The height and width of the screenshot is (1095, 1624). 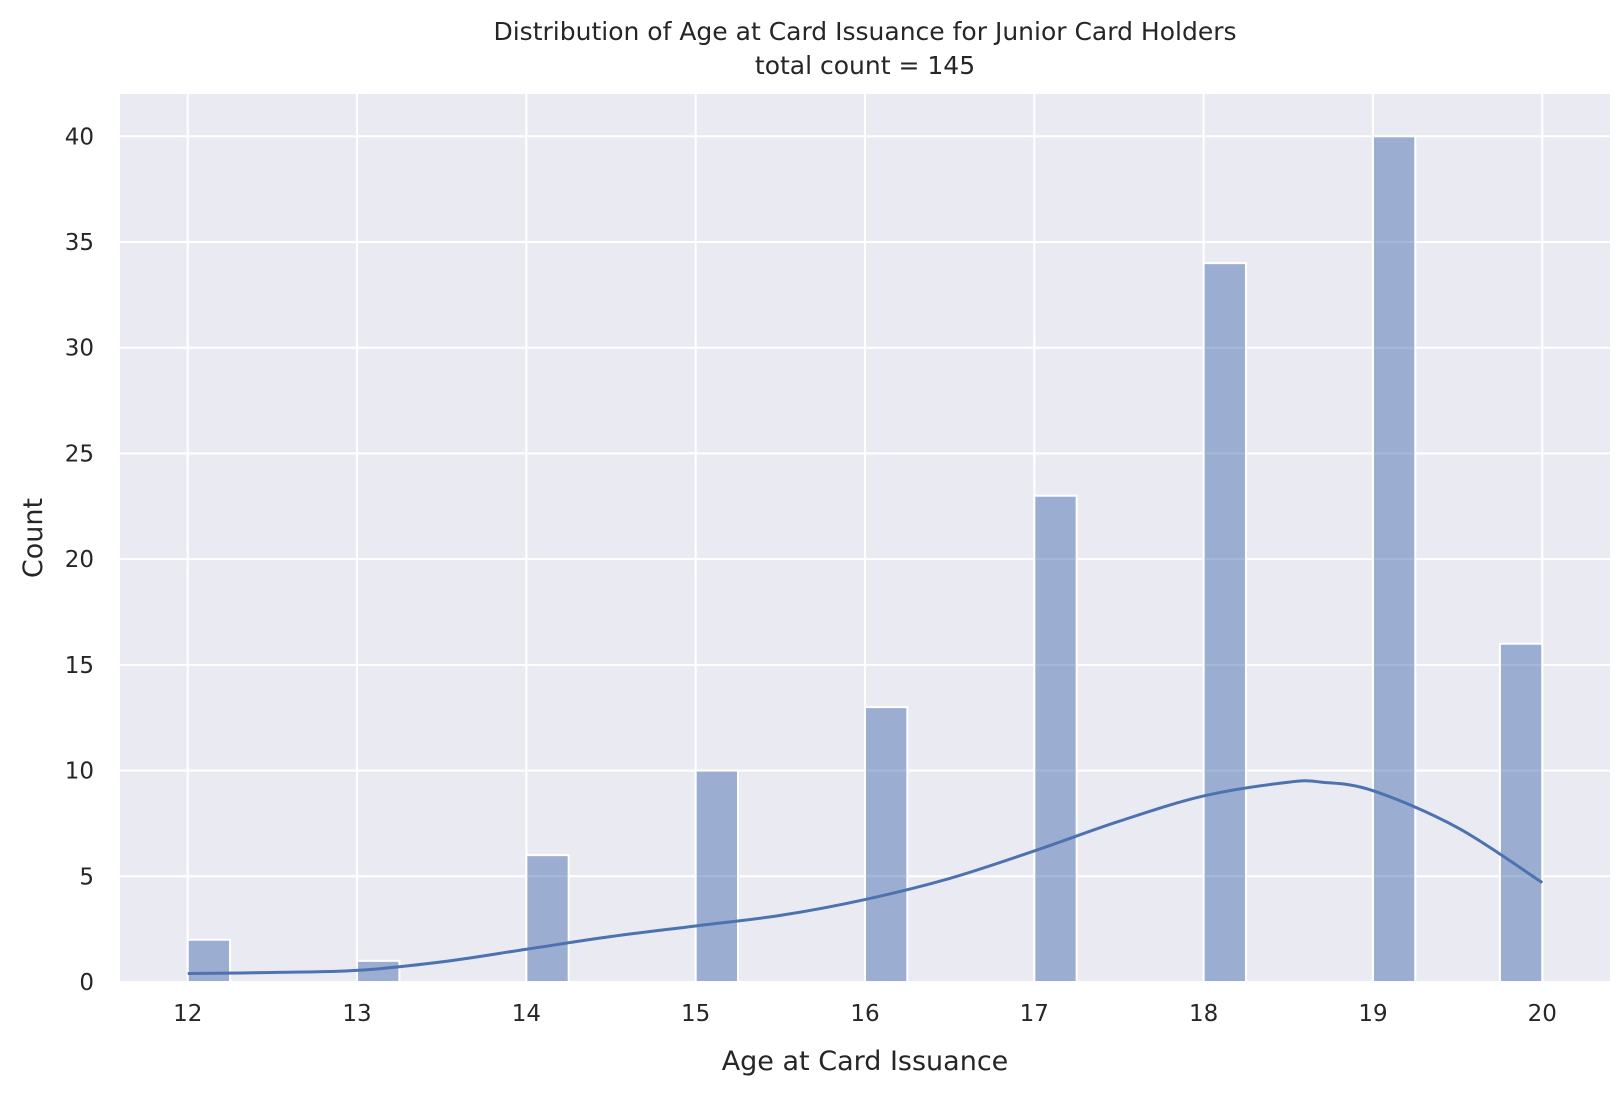 I want to click on y-tick-label: 20, so click(x=79, y=560).